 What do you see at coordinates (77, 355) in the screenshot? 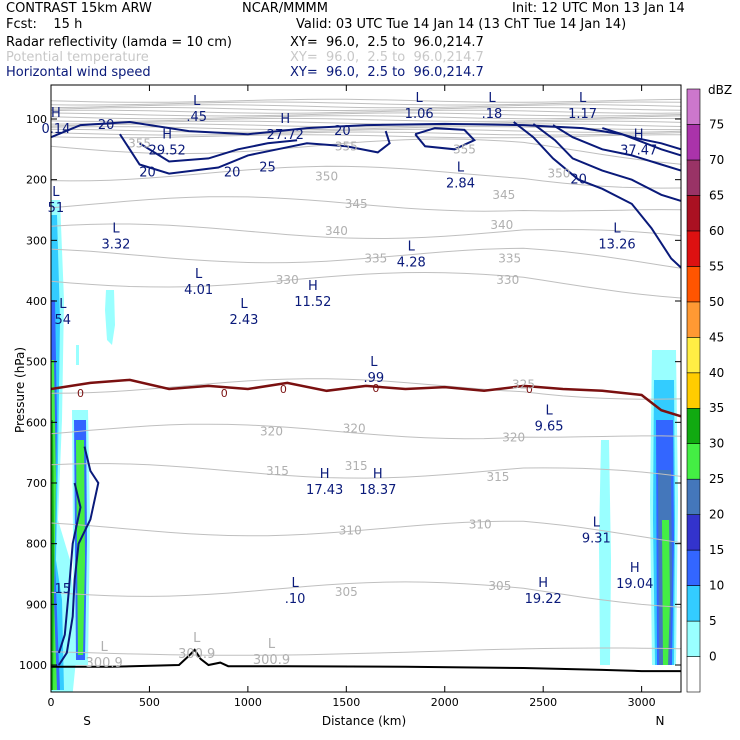
I see `echo-patch-small` at bounding box center [77, 355].